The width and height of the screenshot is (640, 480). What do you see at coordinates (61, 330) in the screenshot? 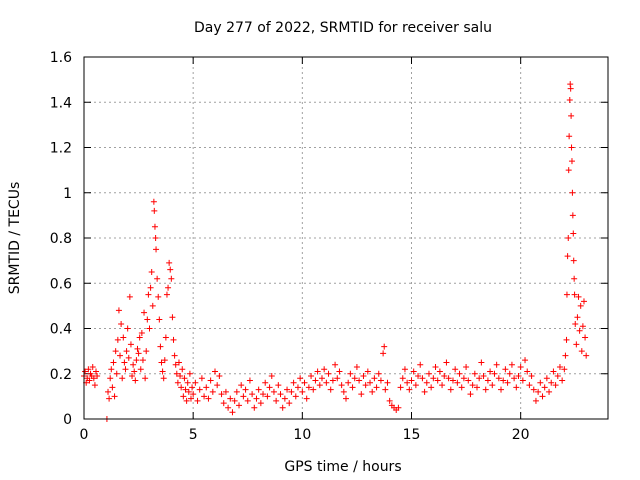
I see `y-tick-label: 0.4` at bounding box center [61, 330].